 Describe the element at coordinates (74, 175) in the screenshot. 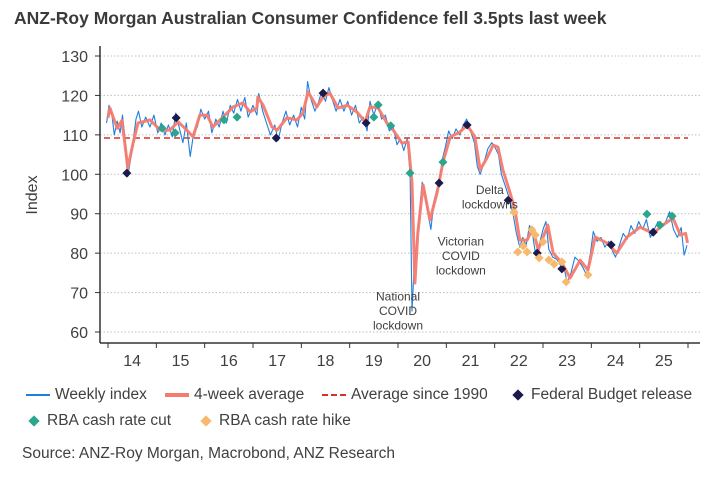

I see `y-tick-label: 100` at that location.